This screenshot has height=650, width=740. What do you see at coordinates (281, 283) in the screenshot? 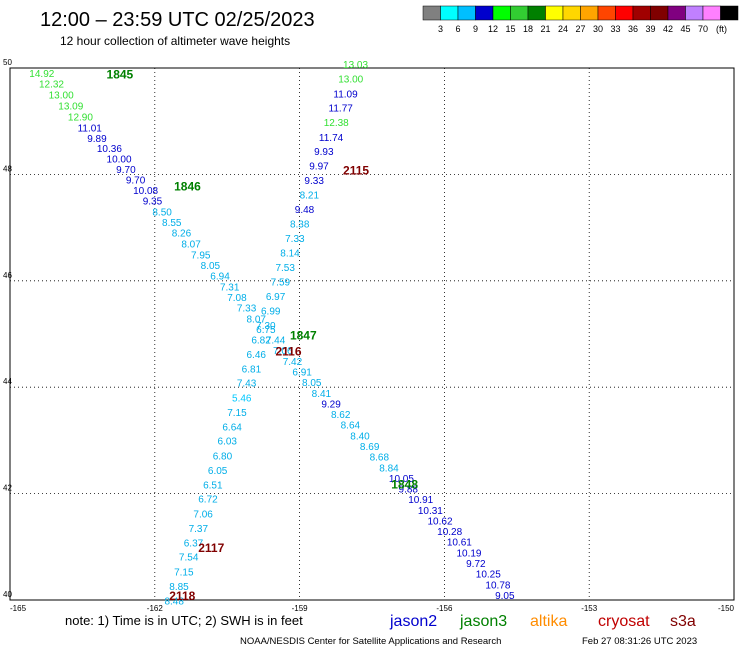
I see `wave-height-value: 7.59` at bounding box center [281, 283].